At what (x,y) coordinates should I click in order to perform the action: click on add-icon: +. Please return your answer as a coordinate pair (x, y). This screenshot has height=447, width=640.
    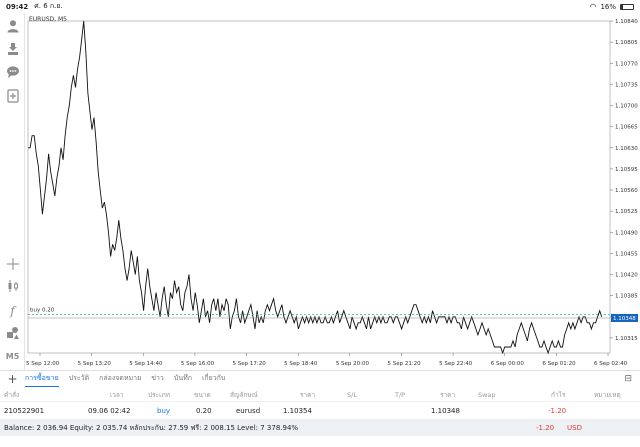
    Looking at the image, I should click on (12, 379).